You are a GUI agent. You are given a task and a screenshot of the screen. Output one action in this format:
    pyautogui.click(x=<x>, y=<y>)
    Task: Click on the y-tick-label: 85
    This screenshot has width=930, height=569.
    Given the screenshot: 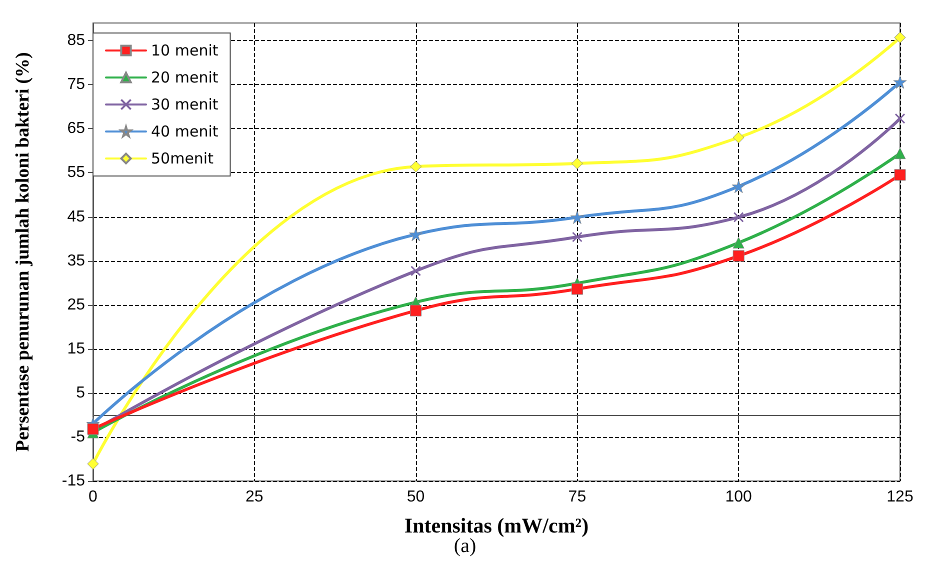 What is the action you would take?
    pyautogui.click(x=76, y=41)
    